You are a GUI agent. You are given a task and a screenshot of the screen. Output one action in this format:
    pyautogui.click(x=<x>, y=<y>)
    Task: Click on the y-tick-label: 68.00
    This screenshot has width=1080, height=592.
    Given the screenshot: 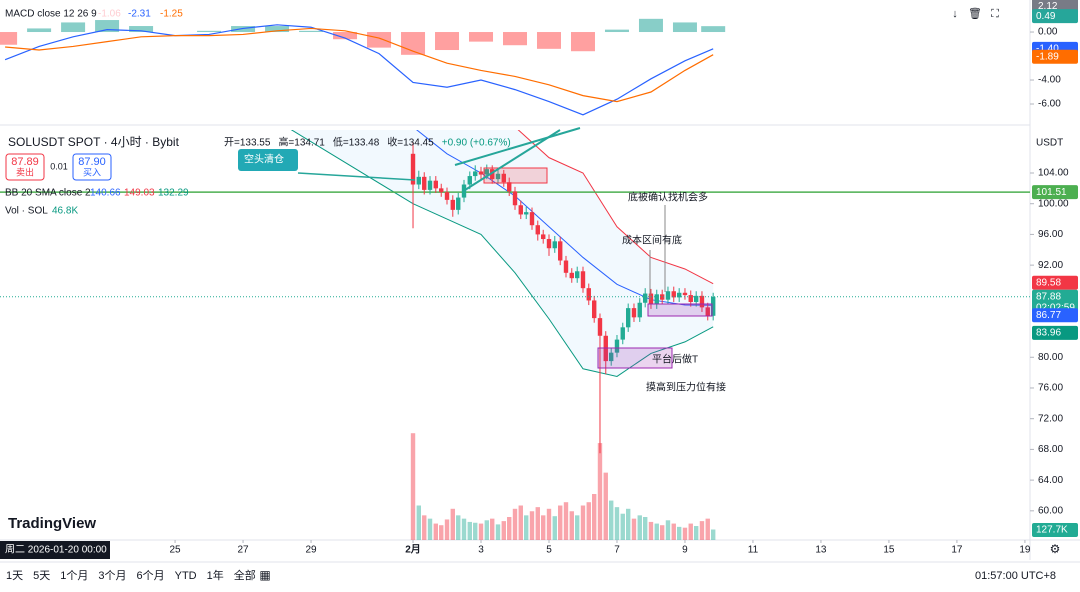 What is the action you would take?
    pyautogui.click(x=1050, y=449)
    